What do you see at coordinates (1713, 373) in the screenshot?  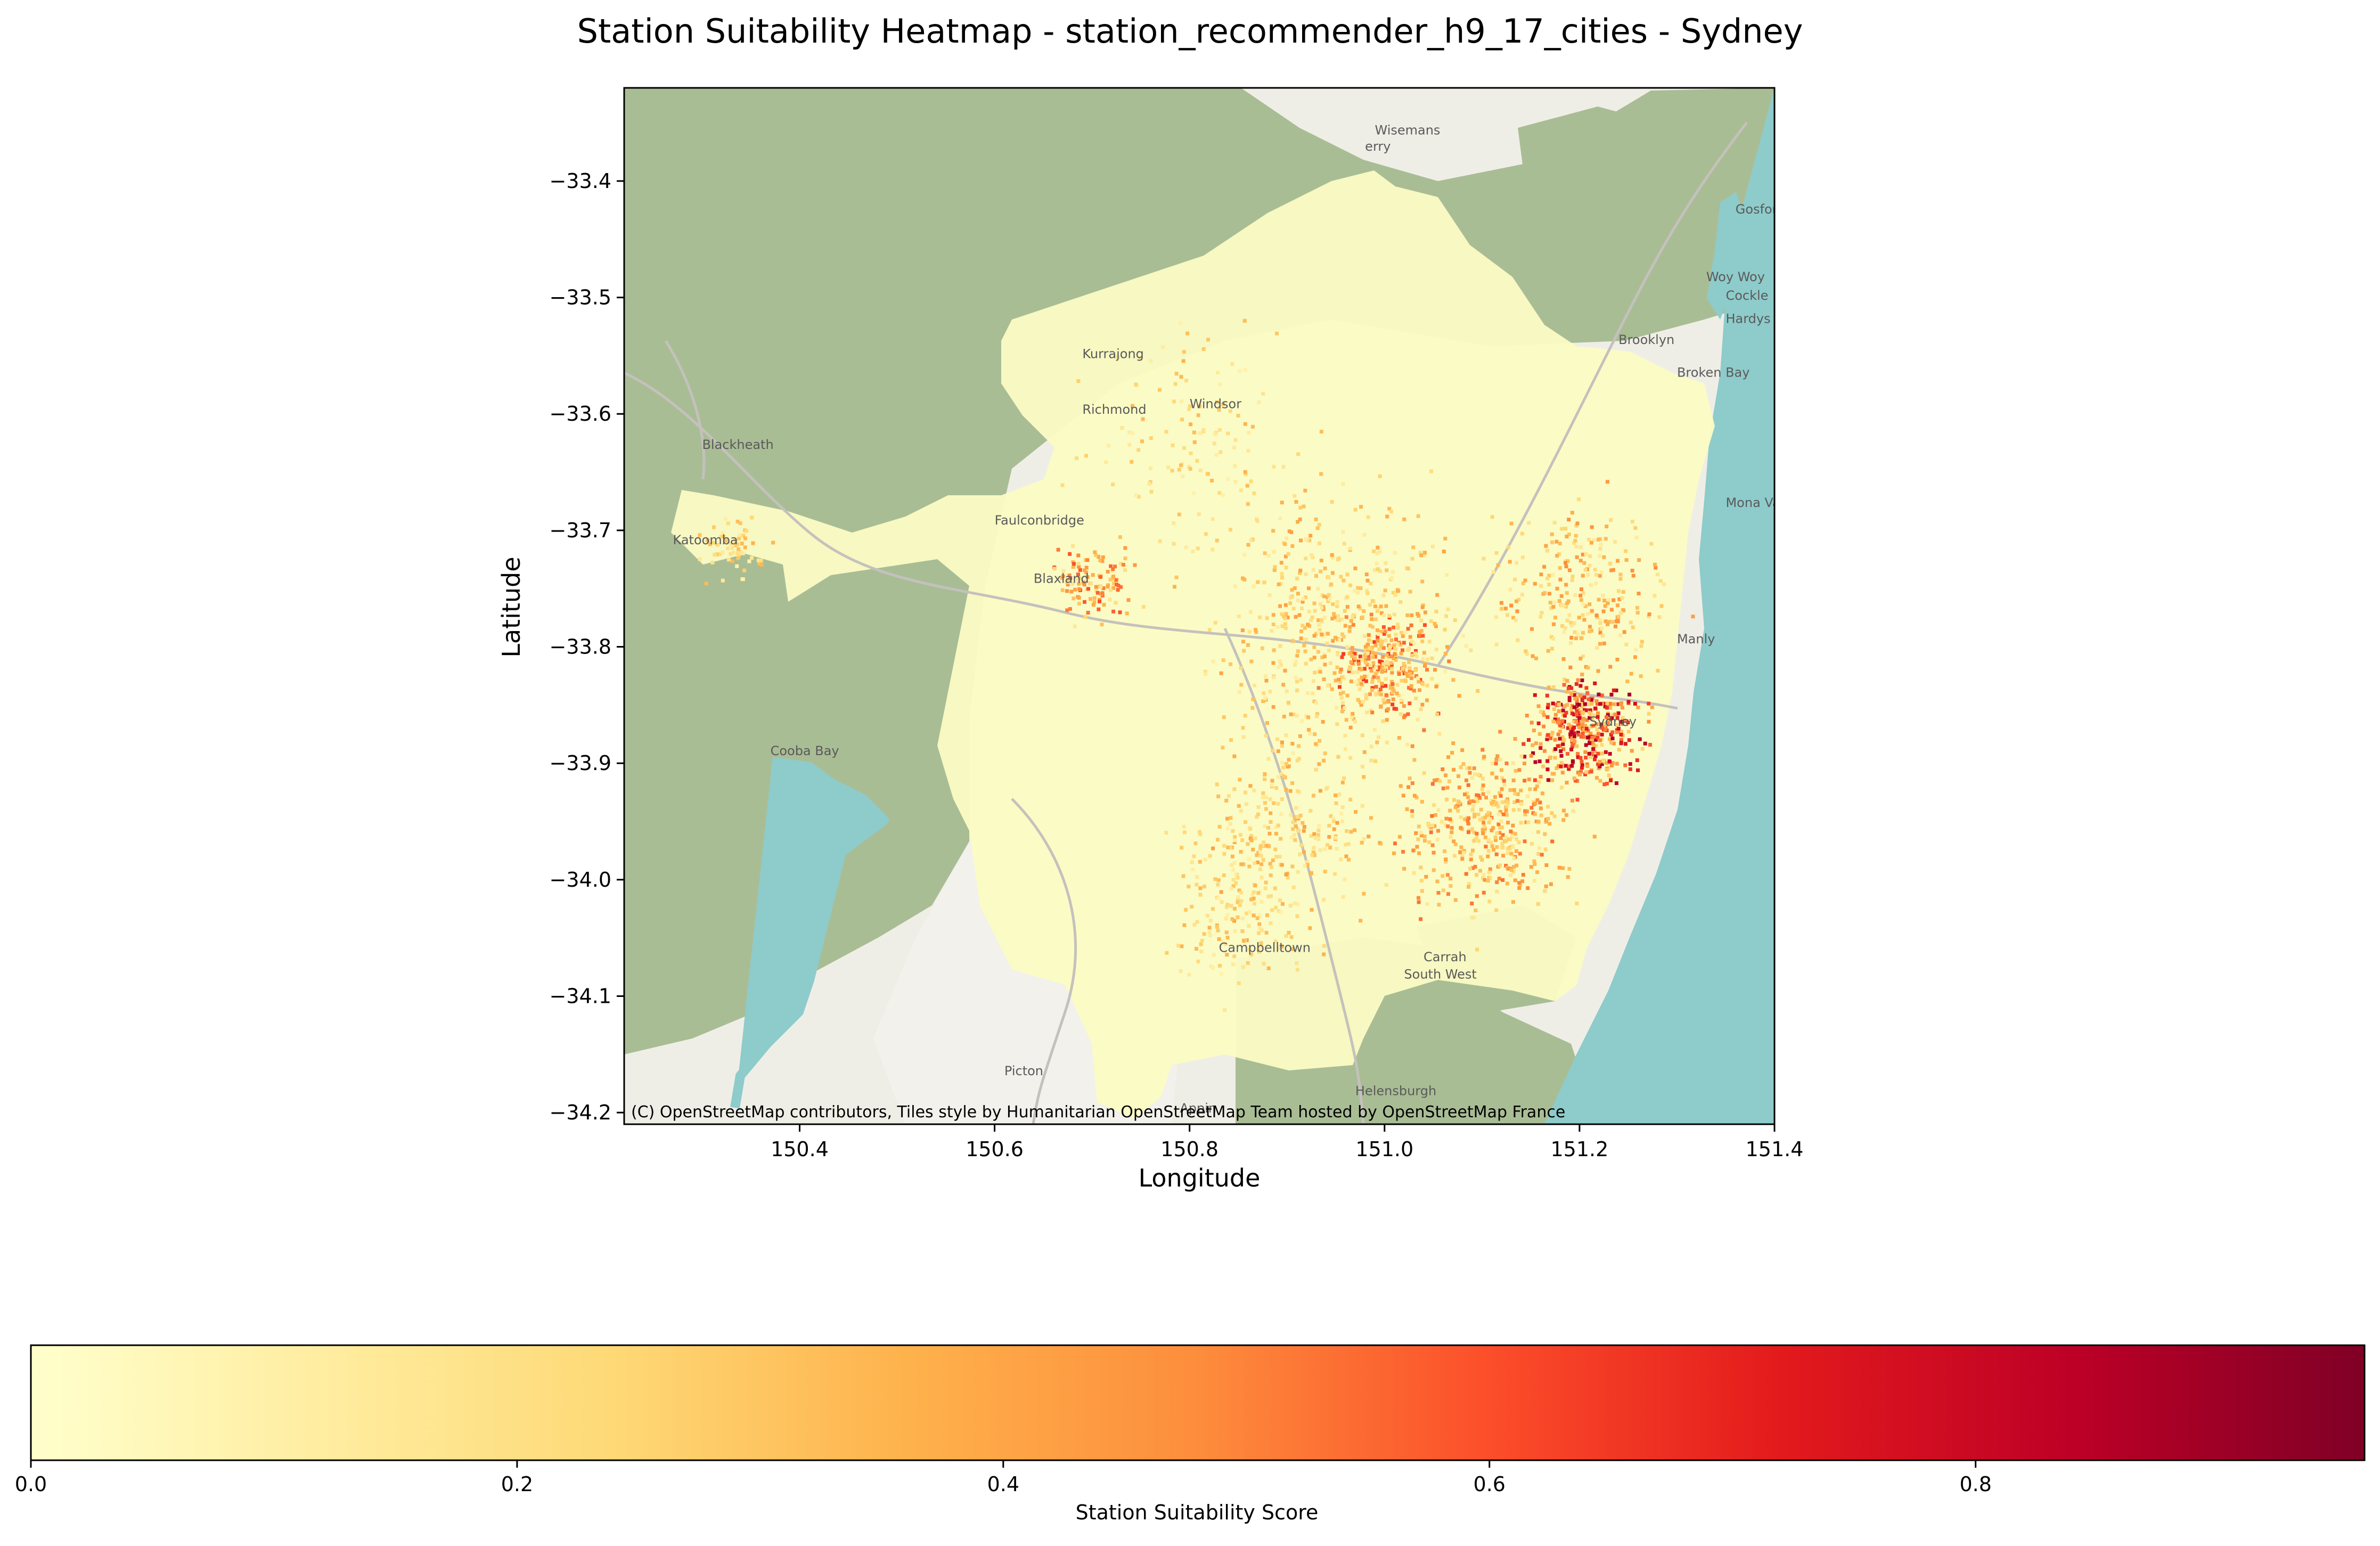 I see `place-label: Broken Bay` at bounding box center [1713, 373].